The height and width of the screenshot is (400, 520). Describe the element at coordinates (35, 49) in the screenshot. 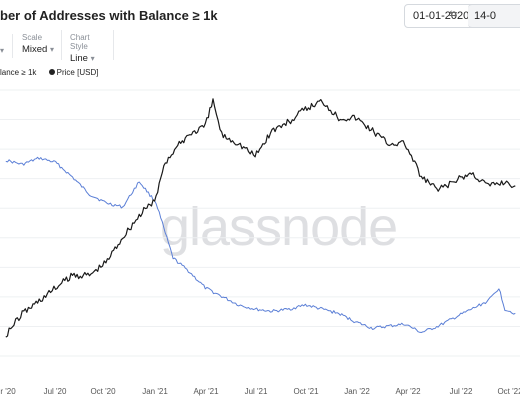

I see `scale-value: Mixed` at that location.